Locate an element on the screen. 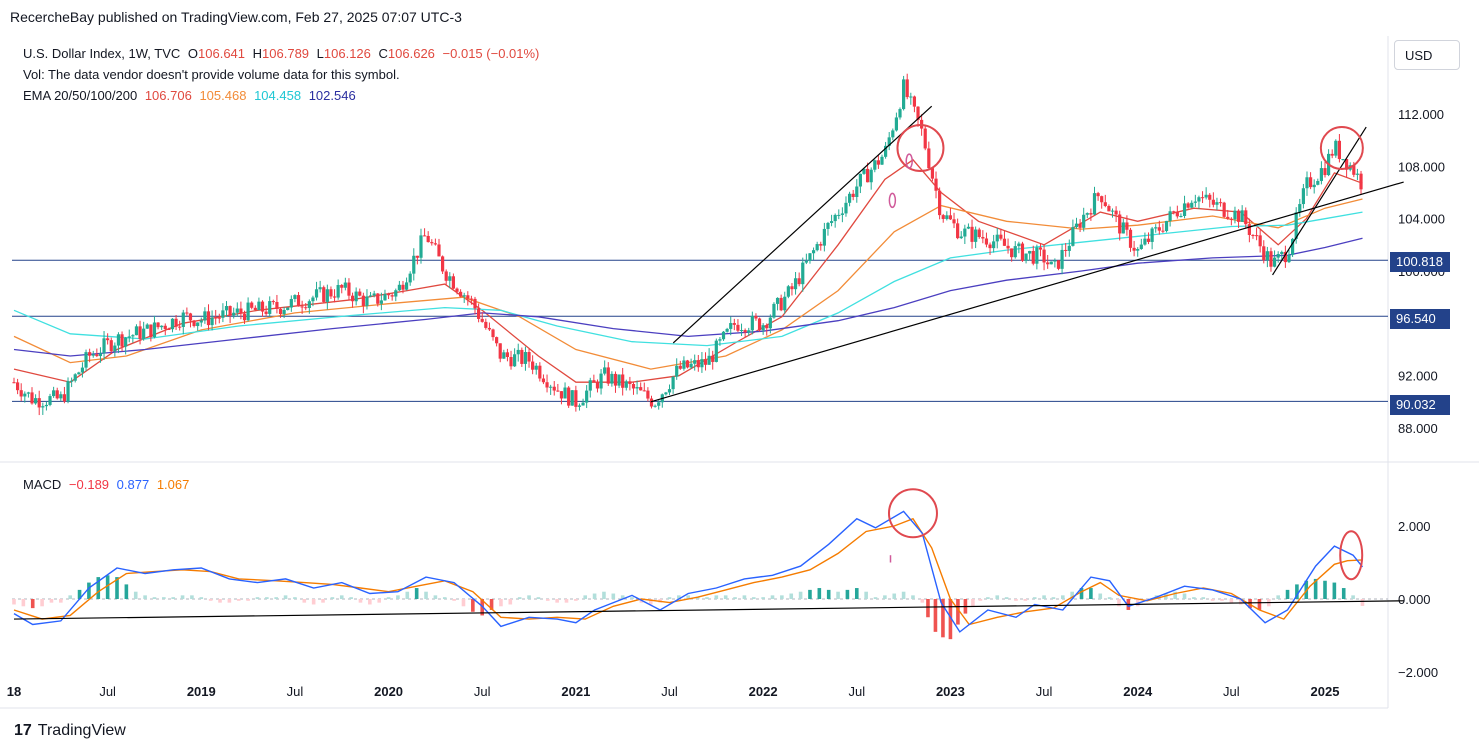 The height and width of the screenshot is (754, 1479). tradingview-logo: 17 TradingView is located at coordinates (70, 731).